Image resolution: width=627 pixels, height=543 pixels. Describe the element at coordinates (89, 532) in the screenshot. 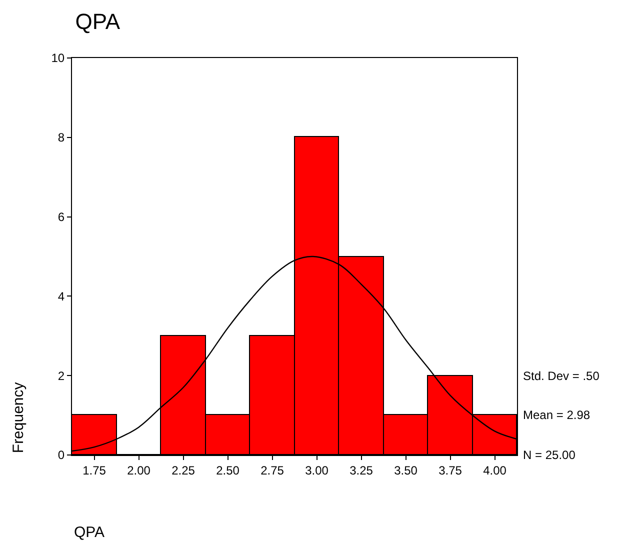

I see `x-axis-title: QPA` at that location.